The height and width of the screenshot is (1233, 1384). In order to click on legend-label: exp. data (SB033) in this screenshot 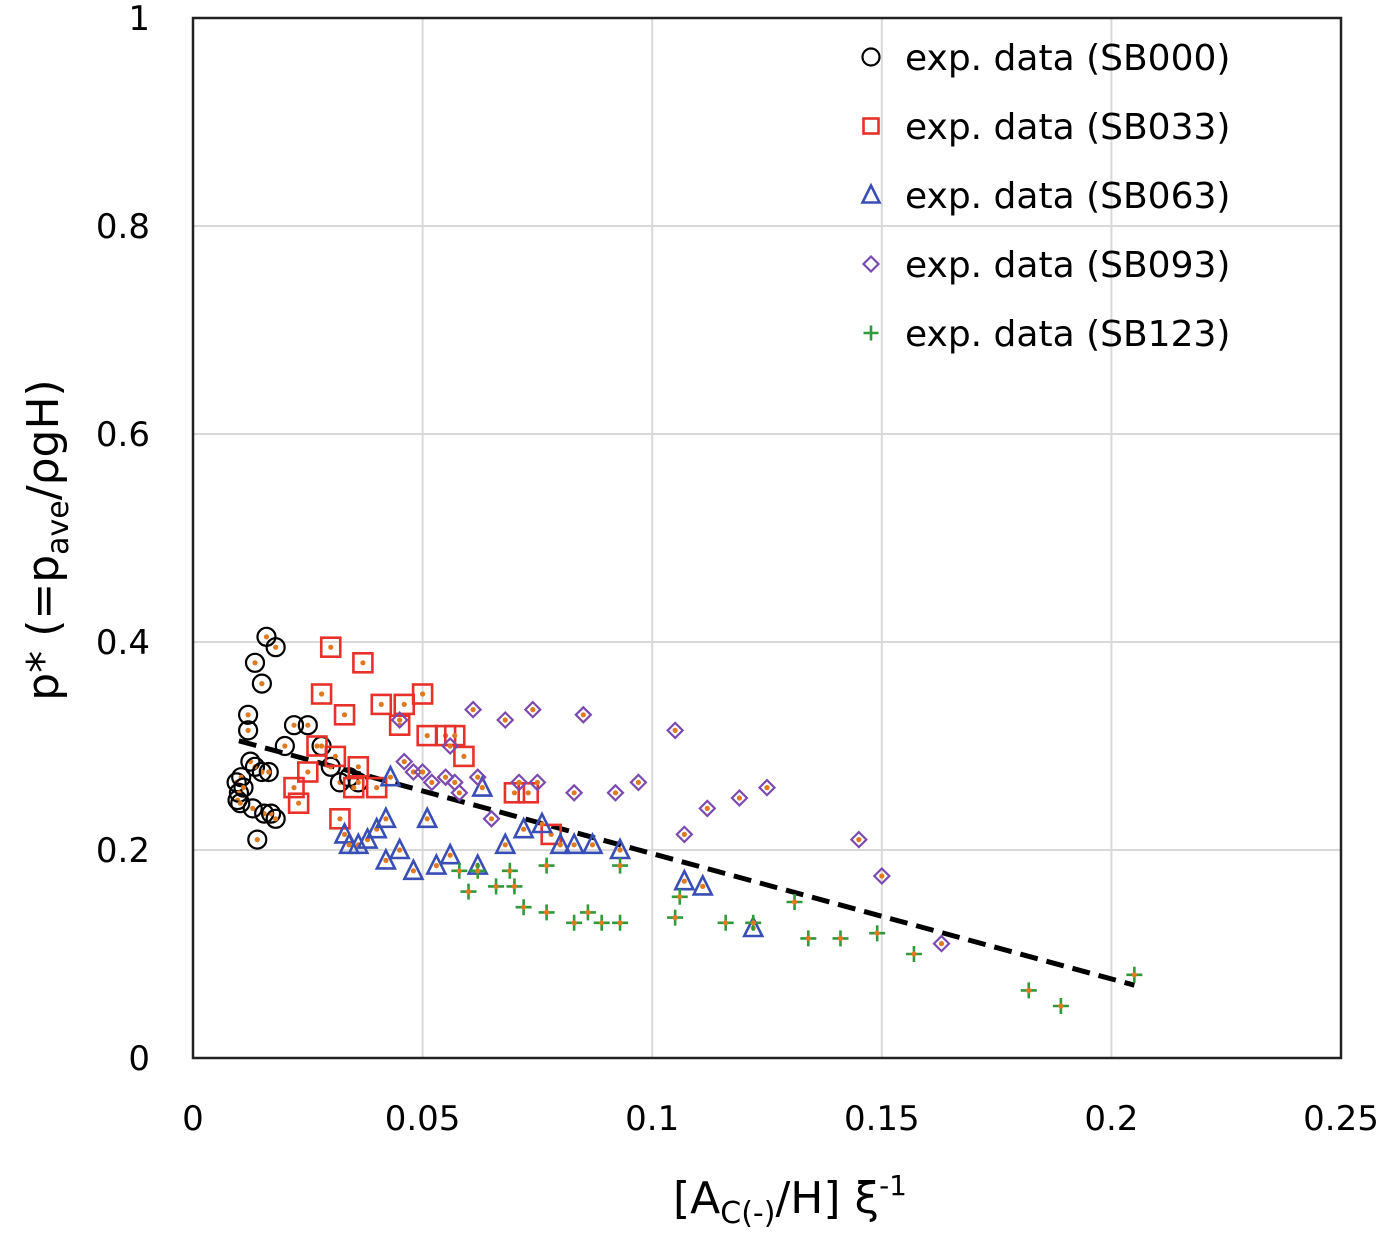, I will do `click(1067, 127)`.